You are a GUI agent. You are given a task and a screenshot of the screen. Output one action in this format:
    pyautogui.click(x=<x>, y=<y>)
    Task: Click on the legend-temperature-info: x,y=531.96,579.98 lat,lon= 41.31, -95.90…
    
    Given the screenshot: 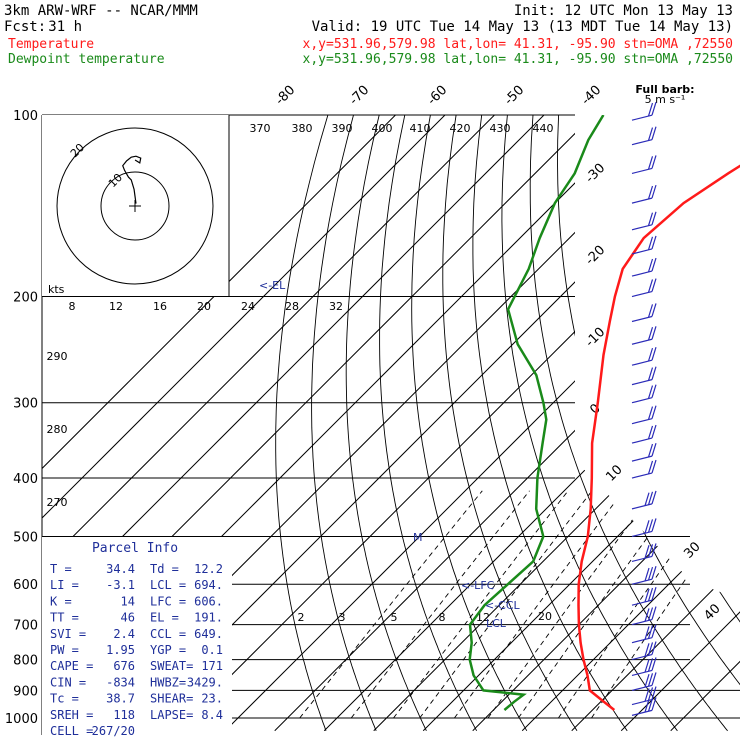 What is the action you would take?
    pyautogui.click(x=518, y=44)
    